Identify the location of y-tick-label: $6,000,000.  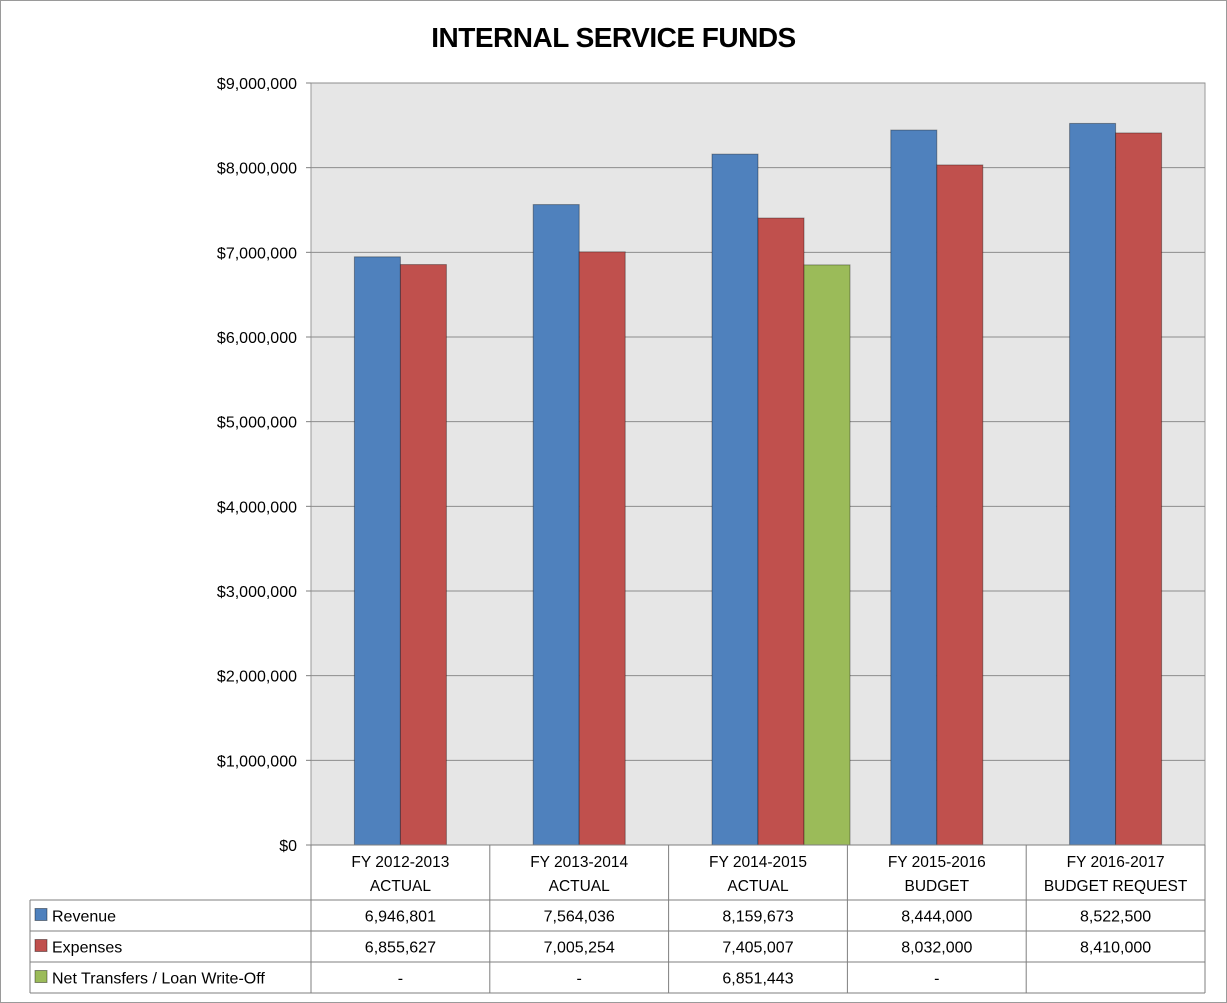
(257, 338).